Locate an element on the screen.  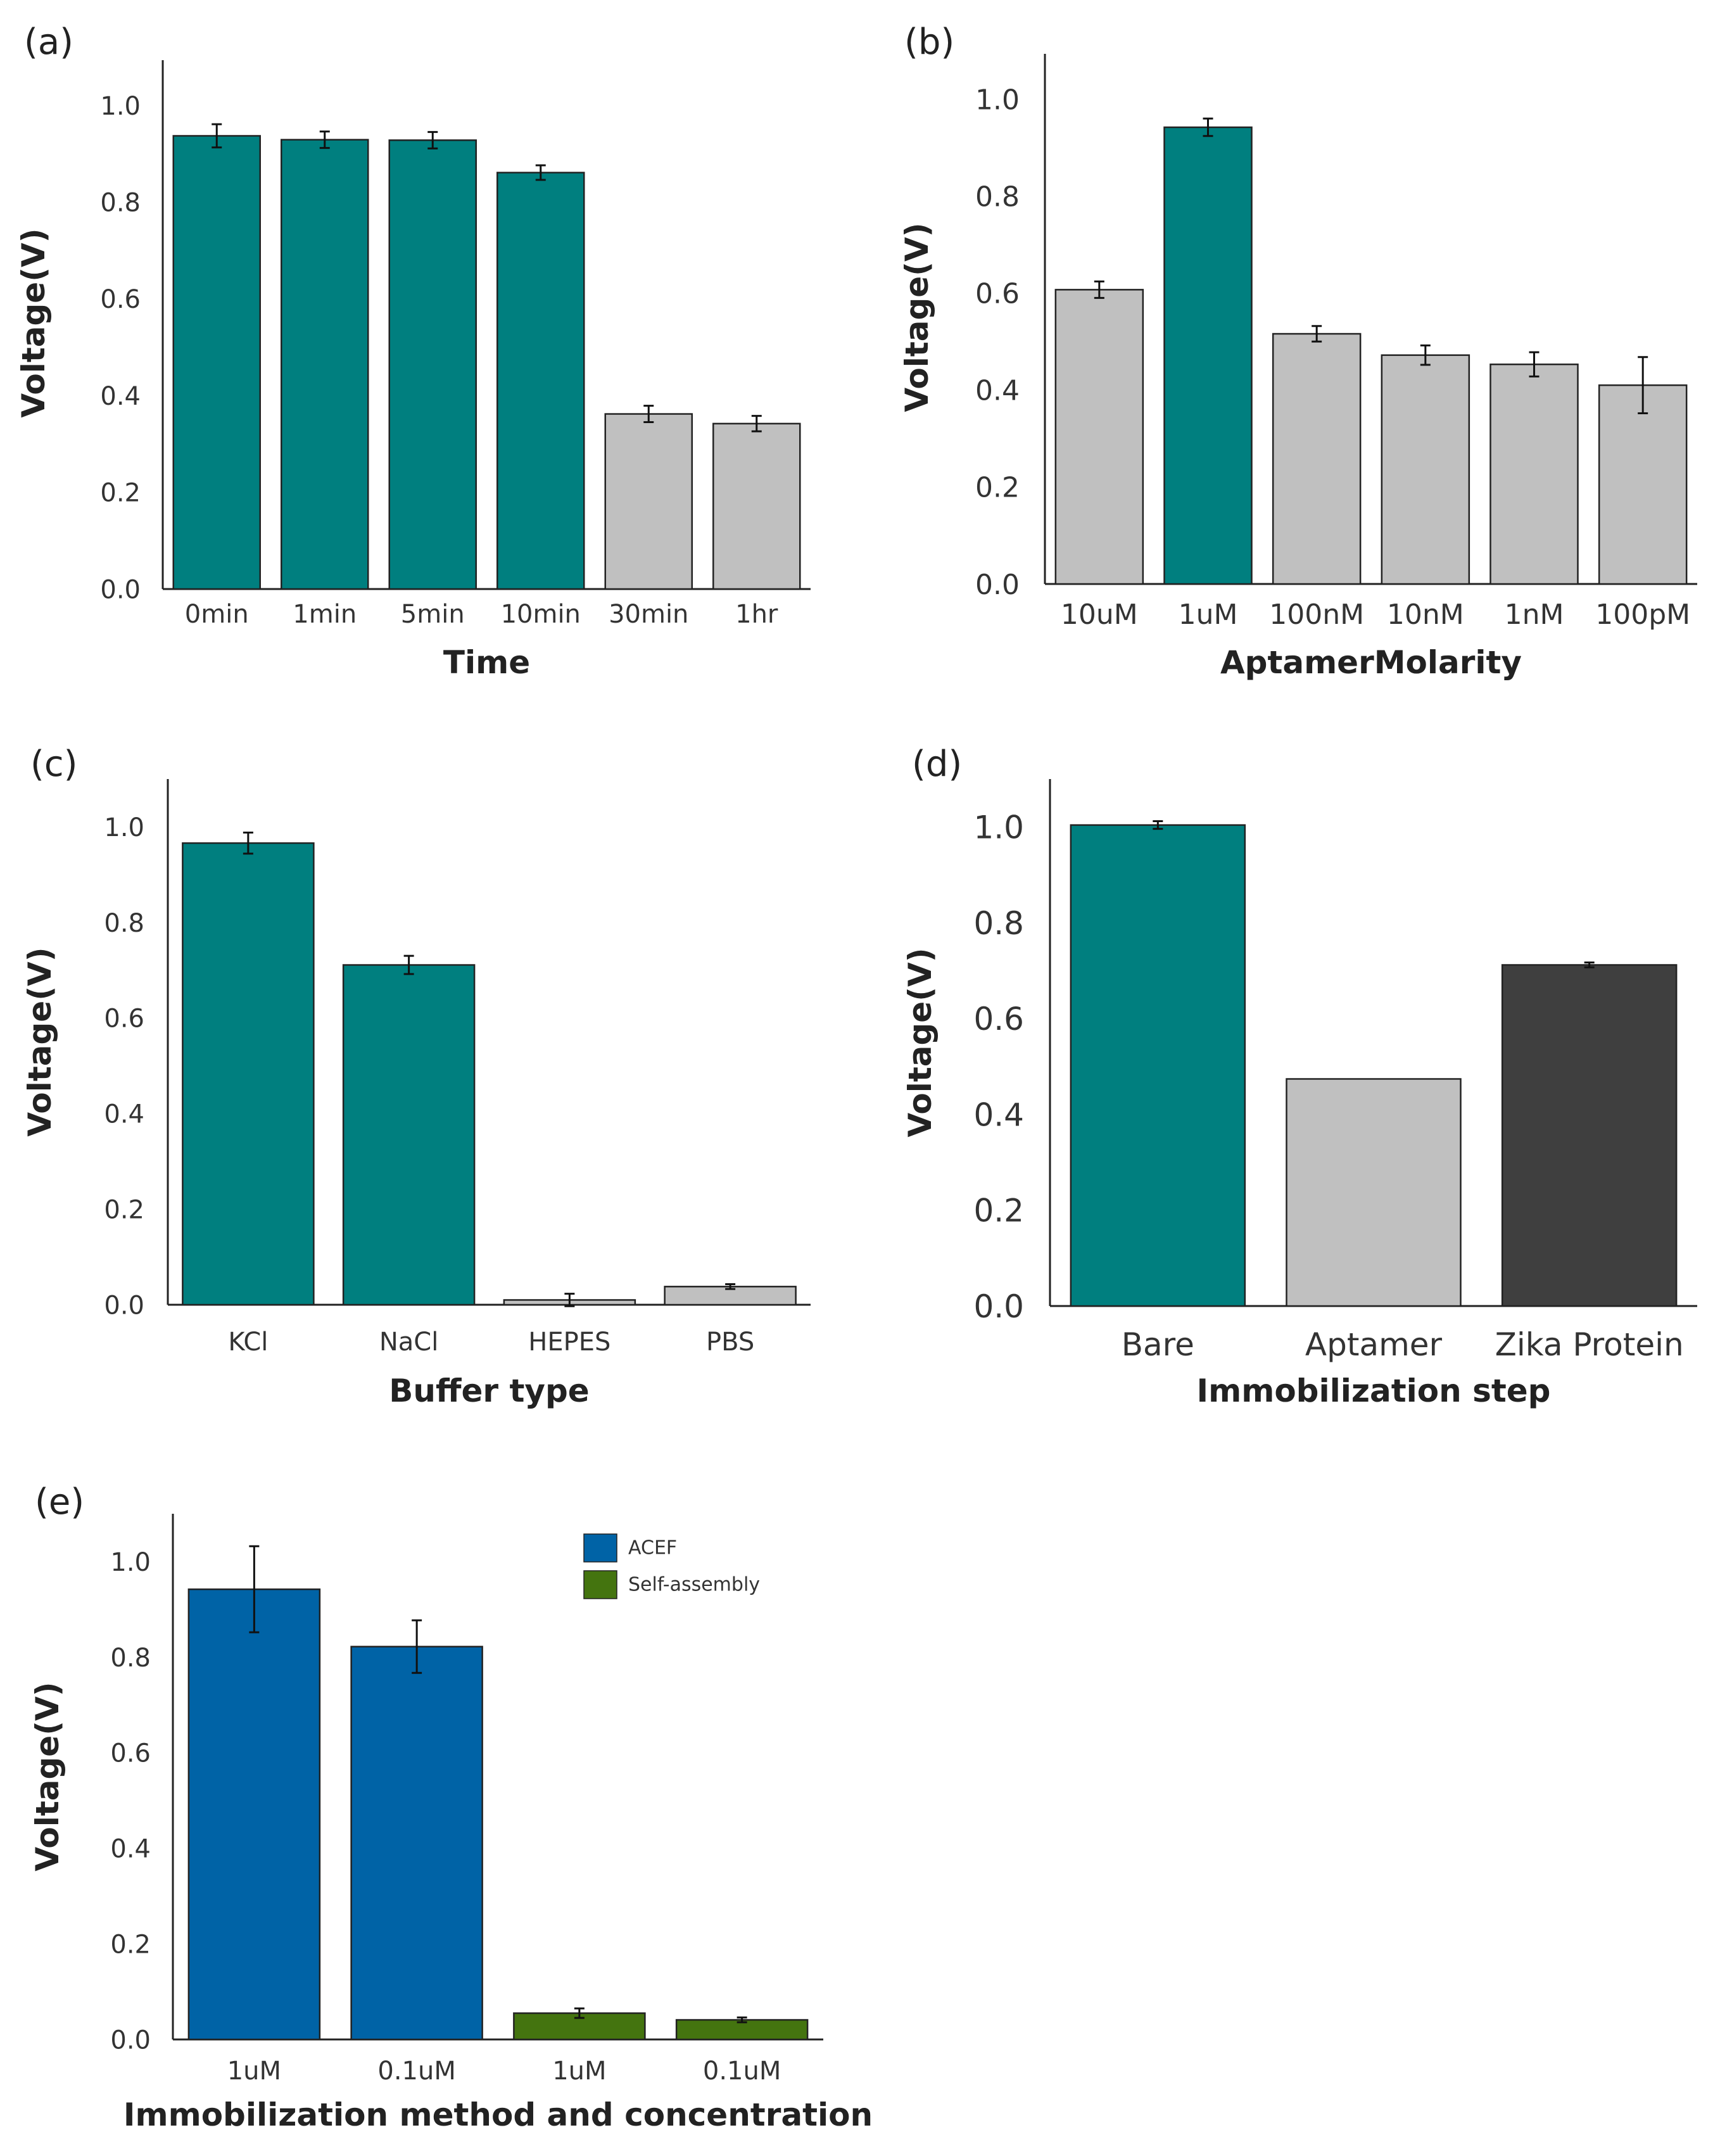
x-tick-label: 10uM is located at coordinates (1099, 615).